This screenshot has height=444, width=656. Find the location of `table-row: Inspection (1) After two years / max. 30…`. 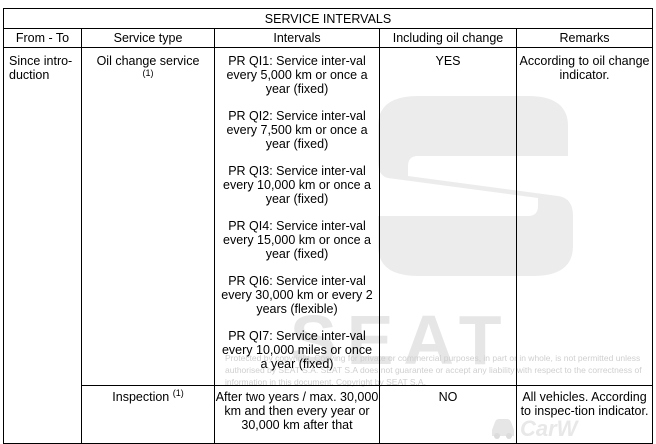

table-row: Inspection (1) After two years / max. 30… is located at coordinates (329, 414).